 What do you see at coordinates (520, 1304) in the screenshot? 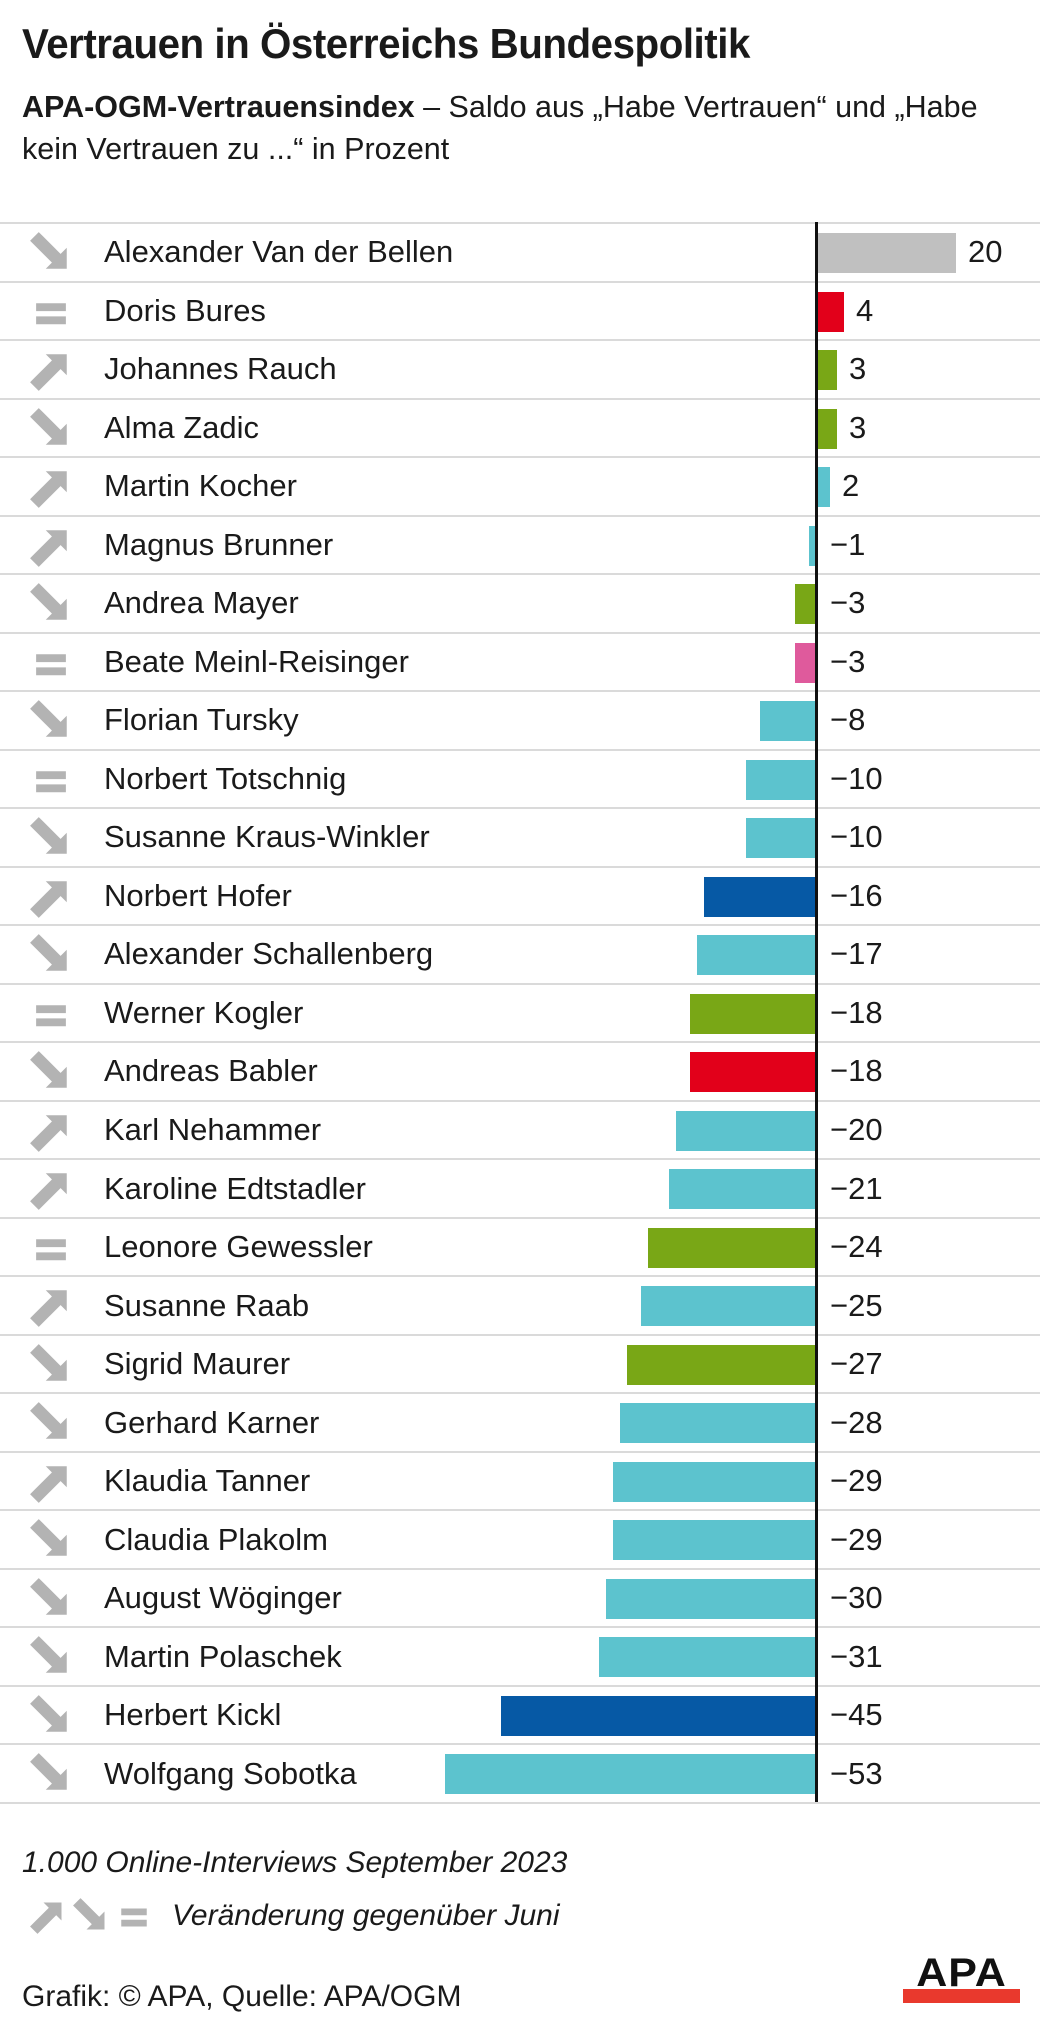
I see `table-row: Susanne Raab −25` at bounding box center [520, 1304].